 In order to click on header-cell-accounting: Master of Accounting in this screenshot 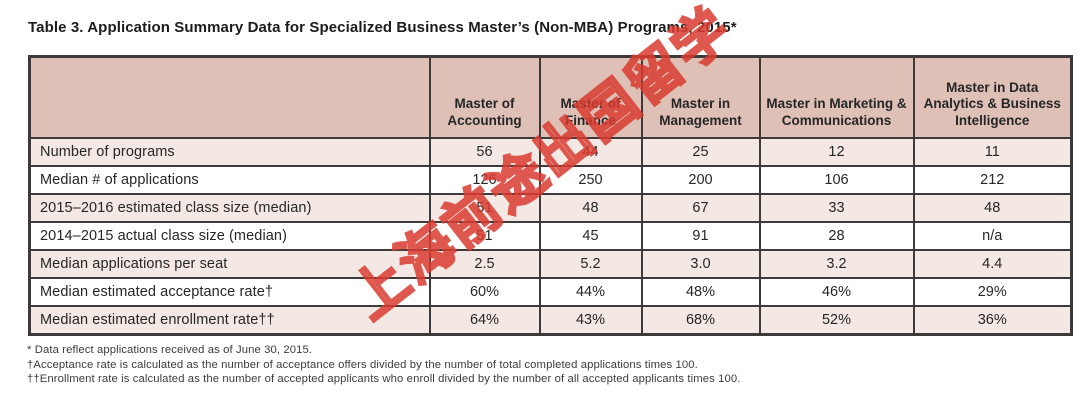, I will do `click(484, 97)`.